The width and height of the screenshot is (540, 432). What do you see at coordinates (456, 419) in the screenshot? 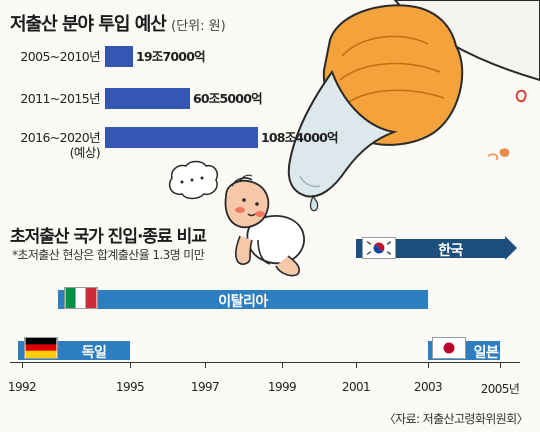
I see `source-note: 〈자료: 저출산고령화위원회〉` at bounding box center [456, 419].